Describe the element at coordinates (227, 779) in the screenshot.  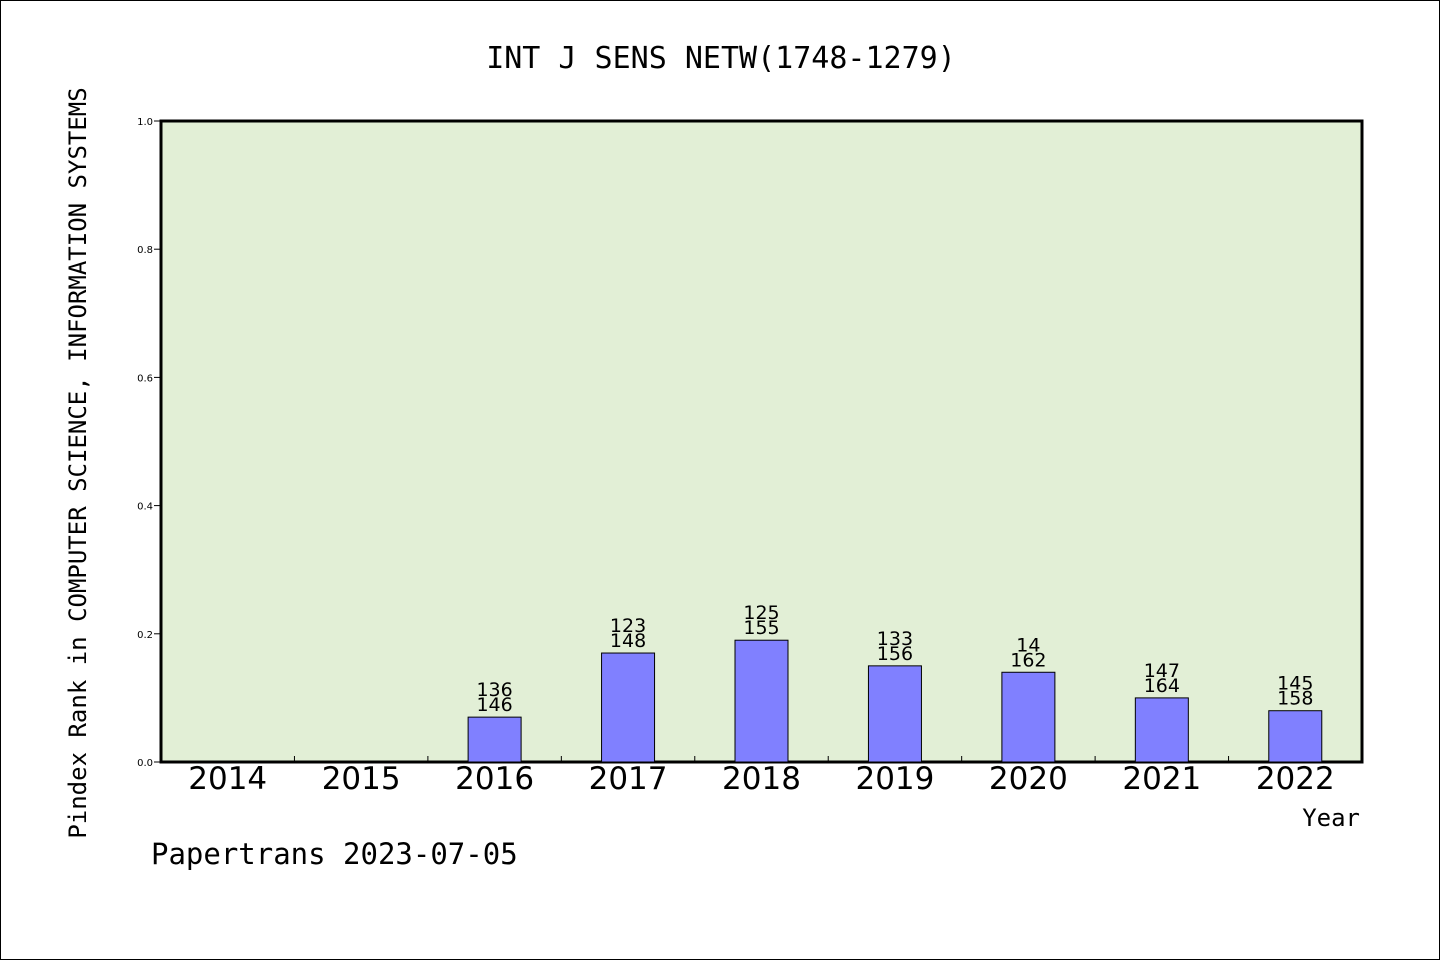
I see `x-tick-label: 2014` at that location.